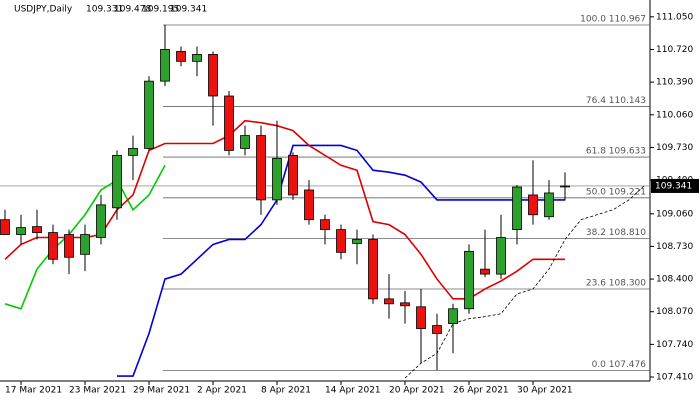  I want to click on fib-label: 23.6 108.300, so click(616, 283).